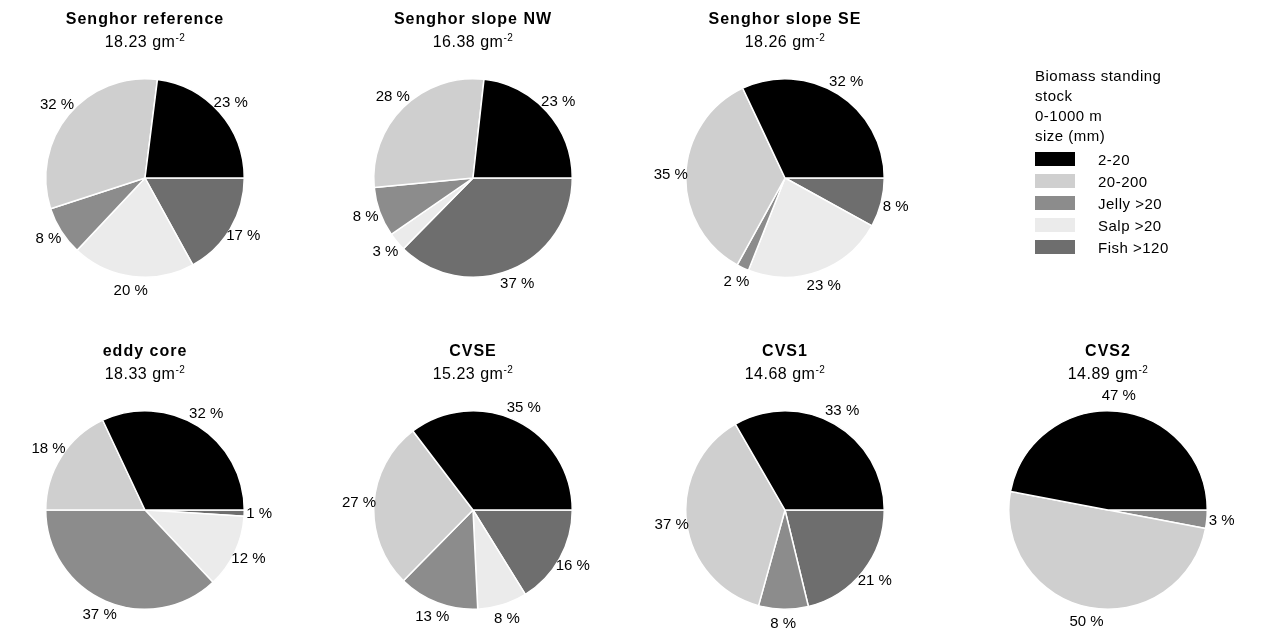 The height and width of the screenshot is (635, 1262). Describe the element at coordinates (1086, 621) in the screenshot. I see `data-label: 50 %` at that location.